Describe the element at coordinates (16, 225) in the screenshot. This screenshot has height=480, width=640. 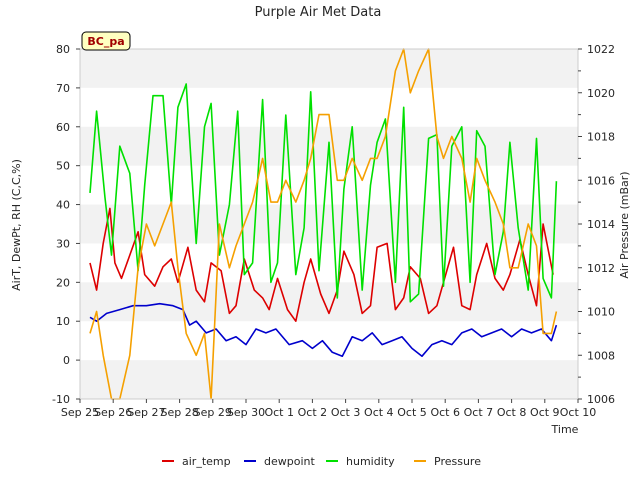
I see `left-axis-title: AirT, DewPt, RH (C,C,%)` at that location.